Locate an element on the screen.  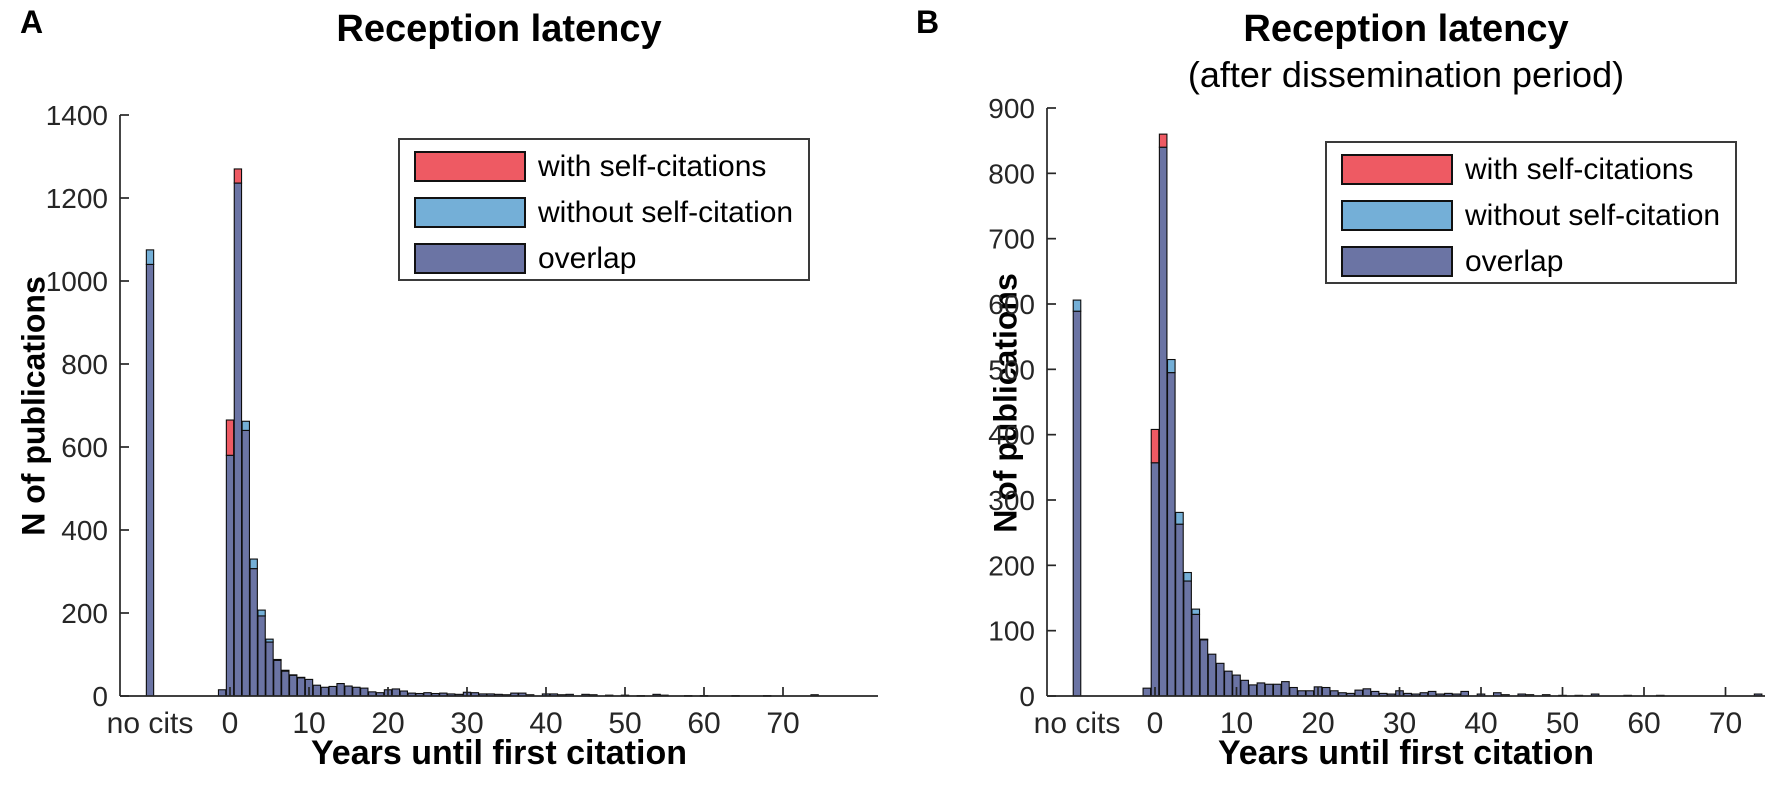
y-tick-label: 1200 is located at coordinates (77, 198).